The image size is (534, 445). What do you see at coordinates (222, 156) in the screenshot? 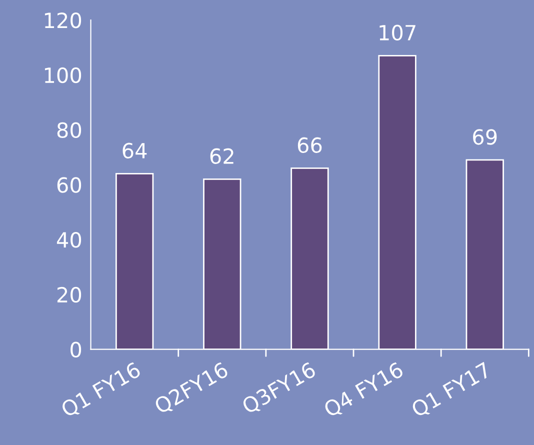
I see `data-label: 62` at bounding box center [222, 156].